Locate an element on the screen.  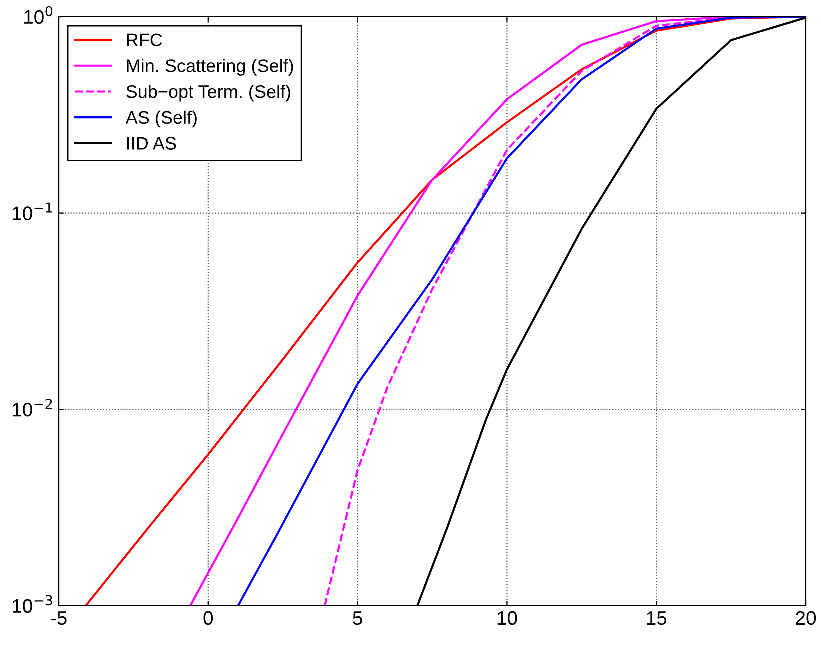
y-tick-label: 10$^{−3}$ is located at coordinates (32, 604).